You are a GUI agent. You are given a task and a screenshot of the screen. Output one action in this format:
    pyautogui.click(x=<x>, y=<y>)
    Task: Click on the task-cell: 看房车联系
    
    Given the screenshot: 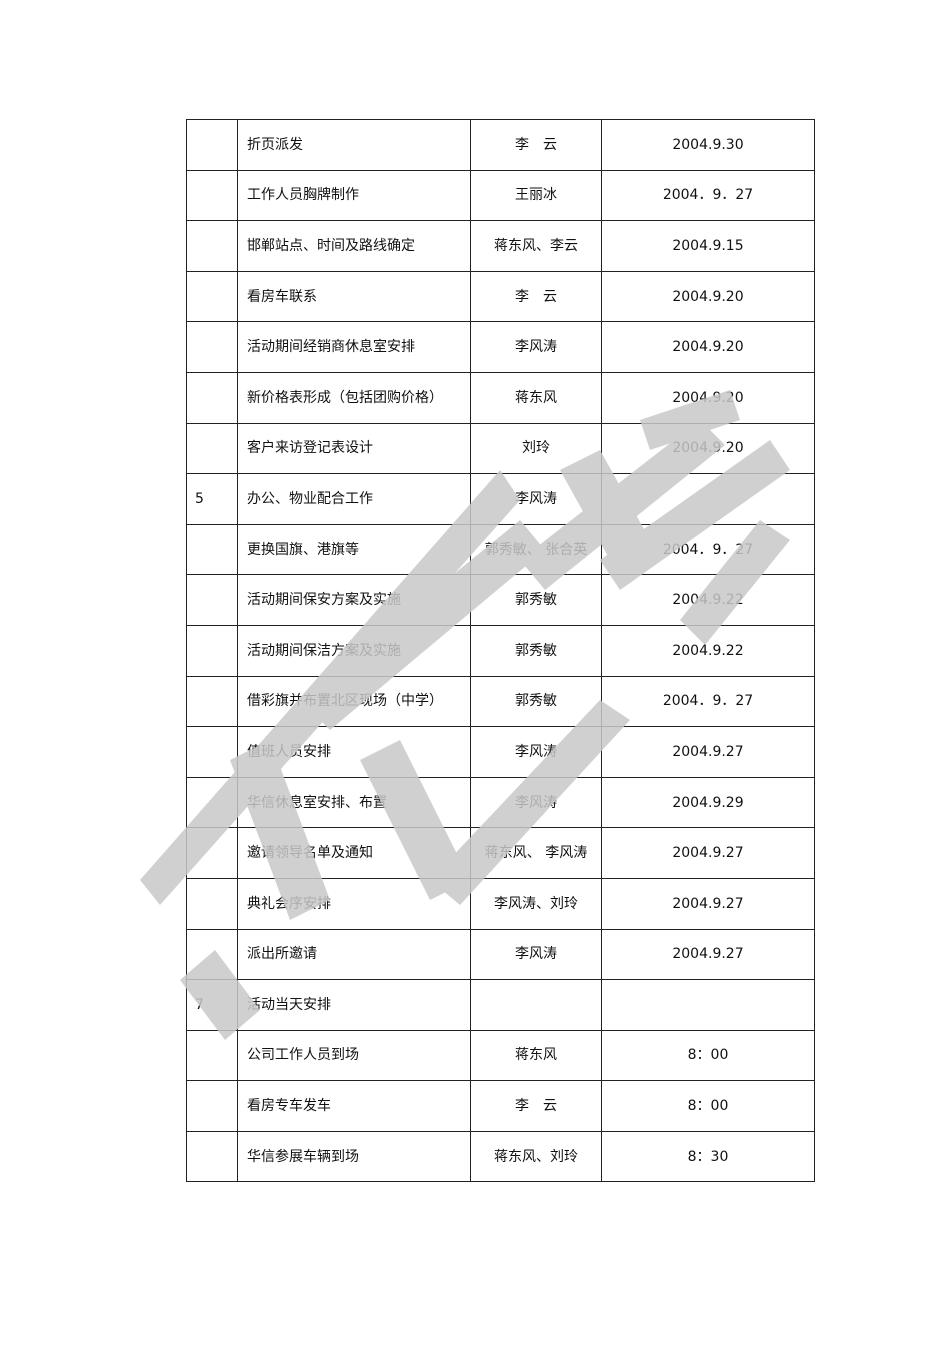 What is the action you would take?
    pyautogui.click(x=354, y=296)
    